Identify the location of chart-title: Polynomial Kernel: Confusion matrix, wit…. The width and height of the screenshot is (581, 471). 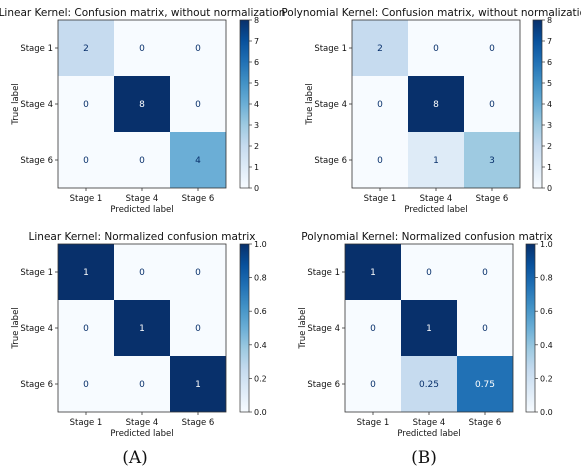
(431, 13).